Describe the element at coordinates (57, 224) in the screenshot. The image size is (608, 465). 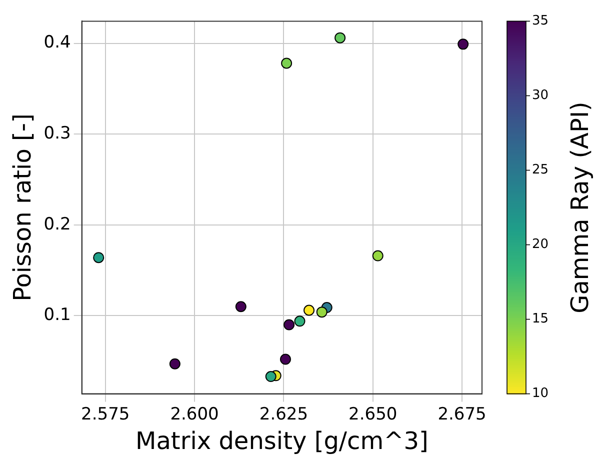
I see `y-tick-label: 0.2` at that location.